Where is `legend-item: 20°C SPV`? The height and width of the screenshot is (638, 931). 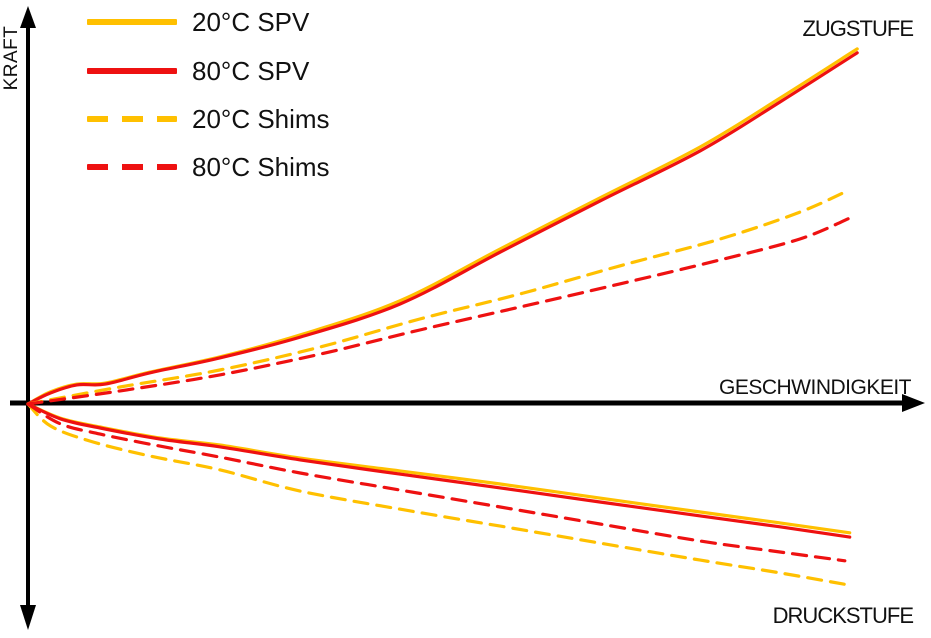
legend-item: 20°C SPV is located at coordinates (198, 22).